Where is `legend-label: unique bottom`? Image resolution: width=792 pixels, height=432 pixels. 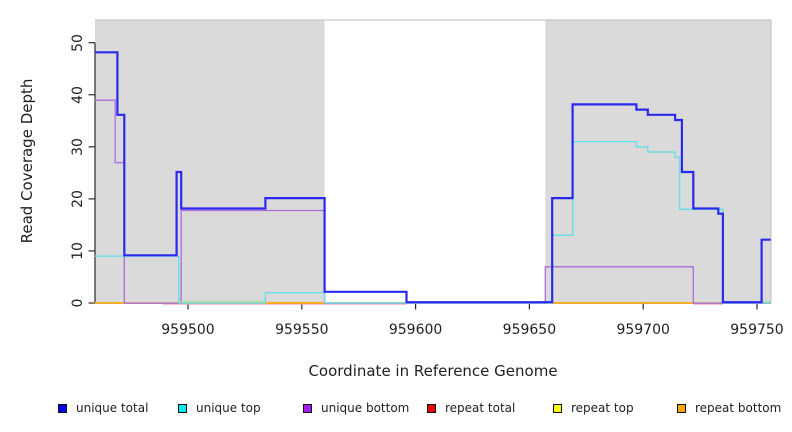
legend-label: unique bottom is located at coordinates (365, 407).